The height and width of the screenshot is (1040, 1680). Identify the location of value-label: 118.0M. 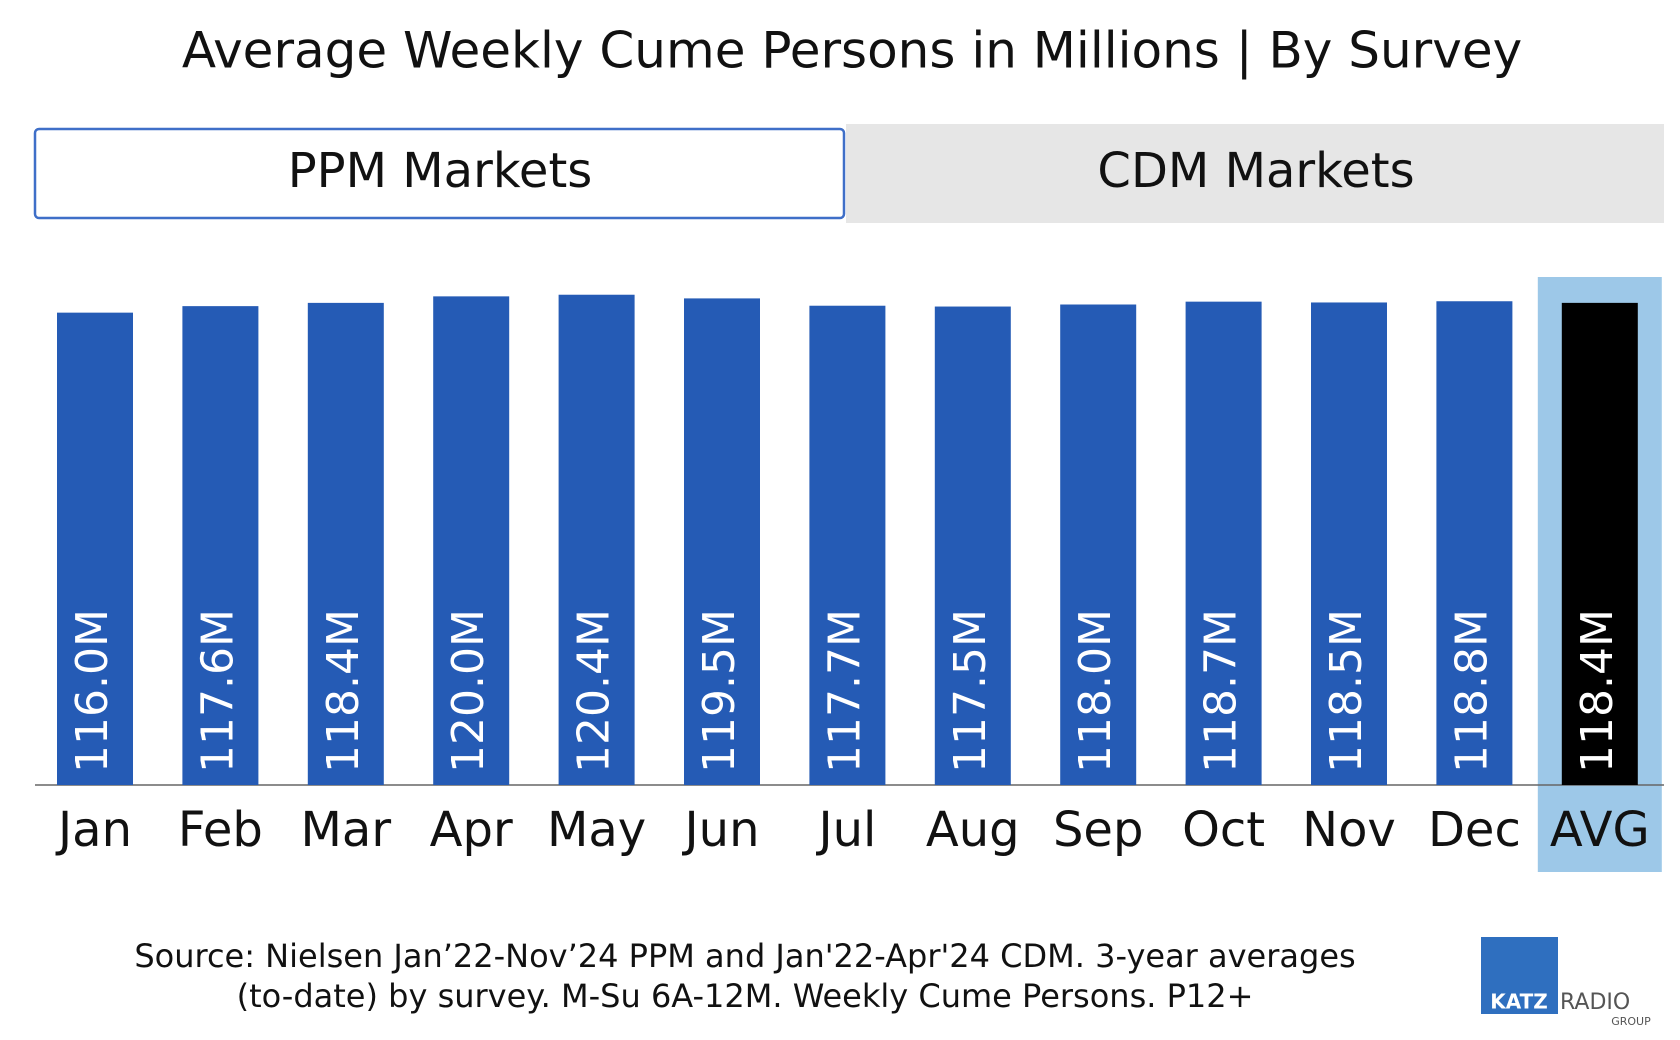
(1095, 691).